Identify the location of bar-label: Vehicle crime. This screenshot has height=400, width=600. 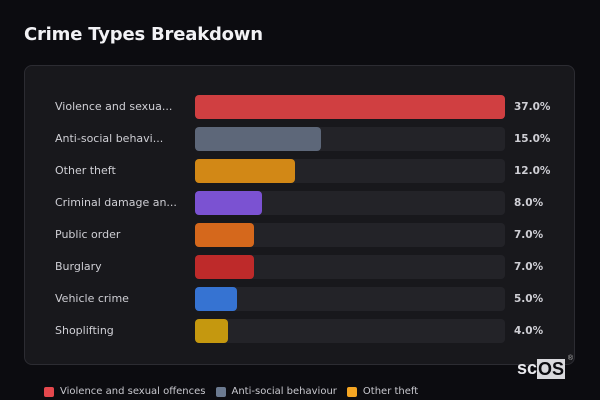
(92, 298).